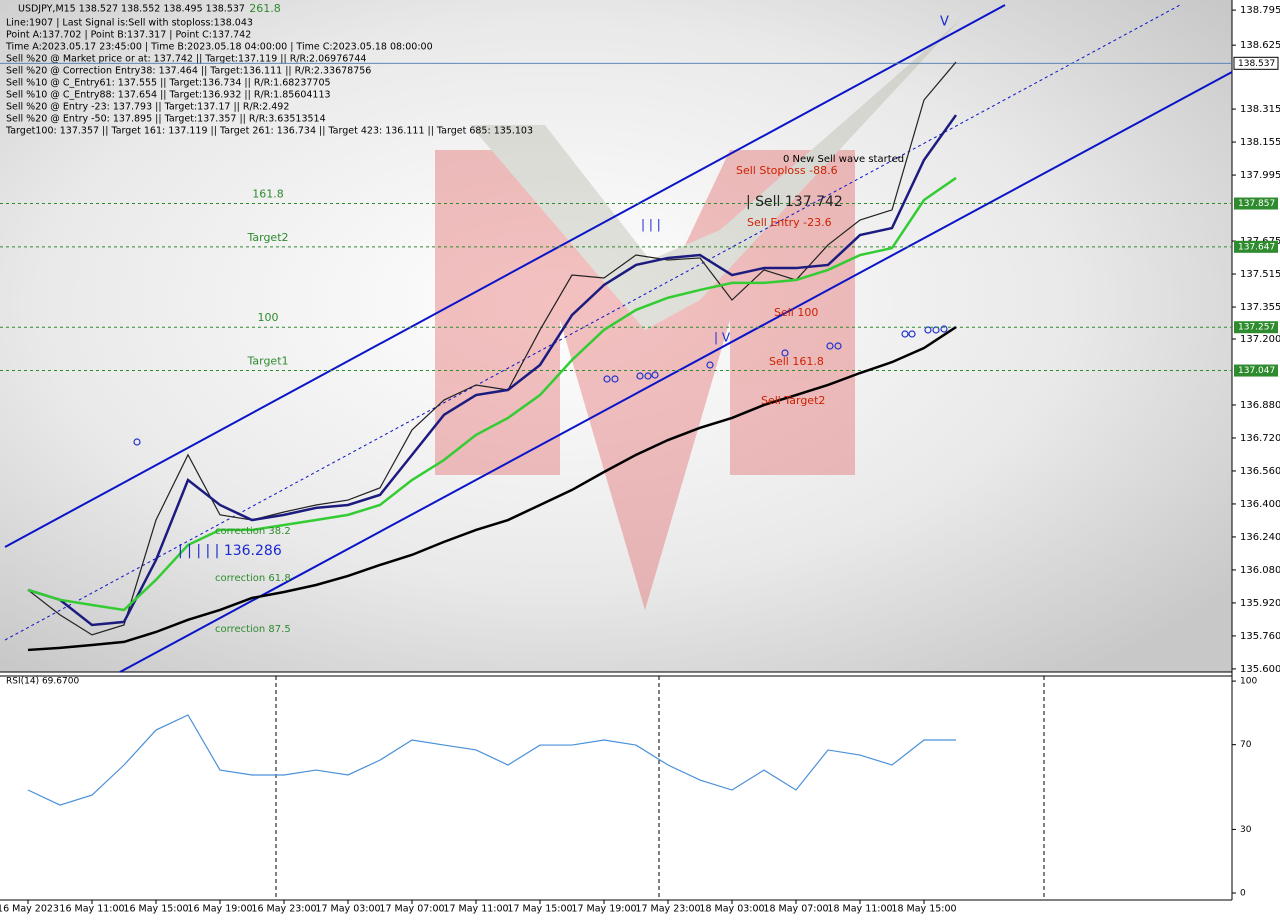  I want to click on rsi-tick-label: 0, so click(1243, 894).